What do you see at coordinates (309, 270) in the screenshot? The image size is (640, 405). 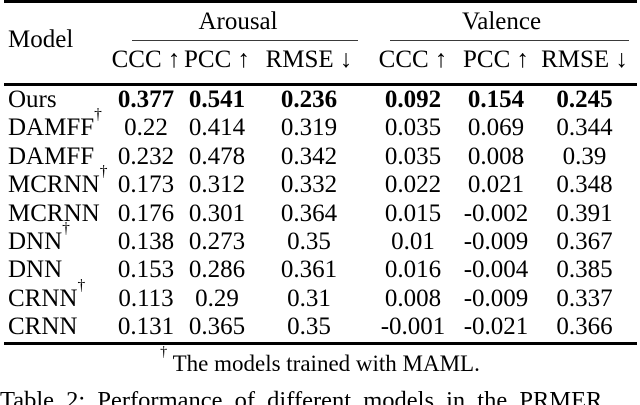 I see `value-cell: 0.361` at bounding box center [309, 270].